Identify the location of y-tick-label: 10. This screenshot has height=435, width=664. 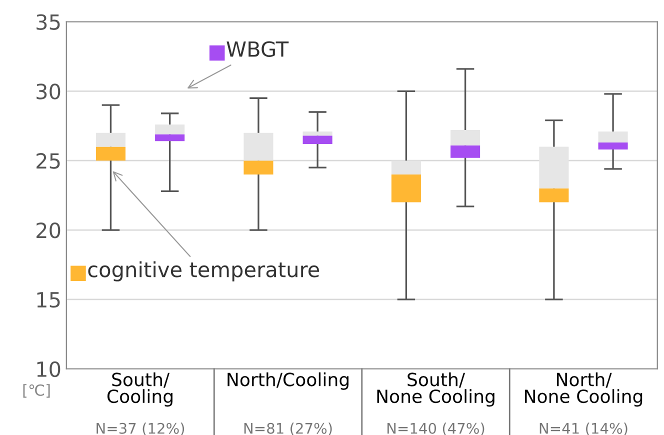
(48, 369).